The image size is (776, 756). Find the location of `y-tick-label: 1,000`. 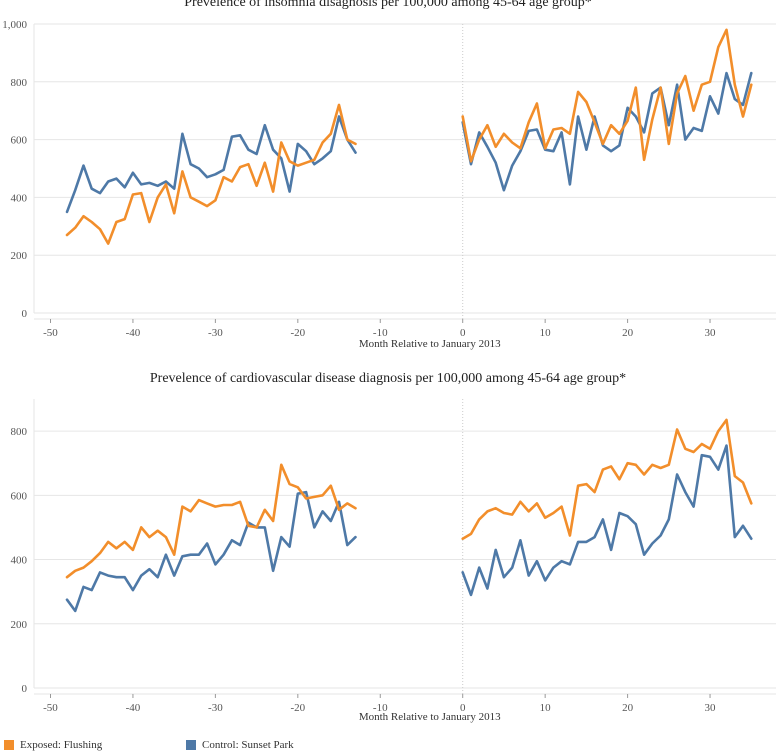

y-tick-label: 1,000 is located at coordinates (14, 25).